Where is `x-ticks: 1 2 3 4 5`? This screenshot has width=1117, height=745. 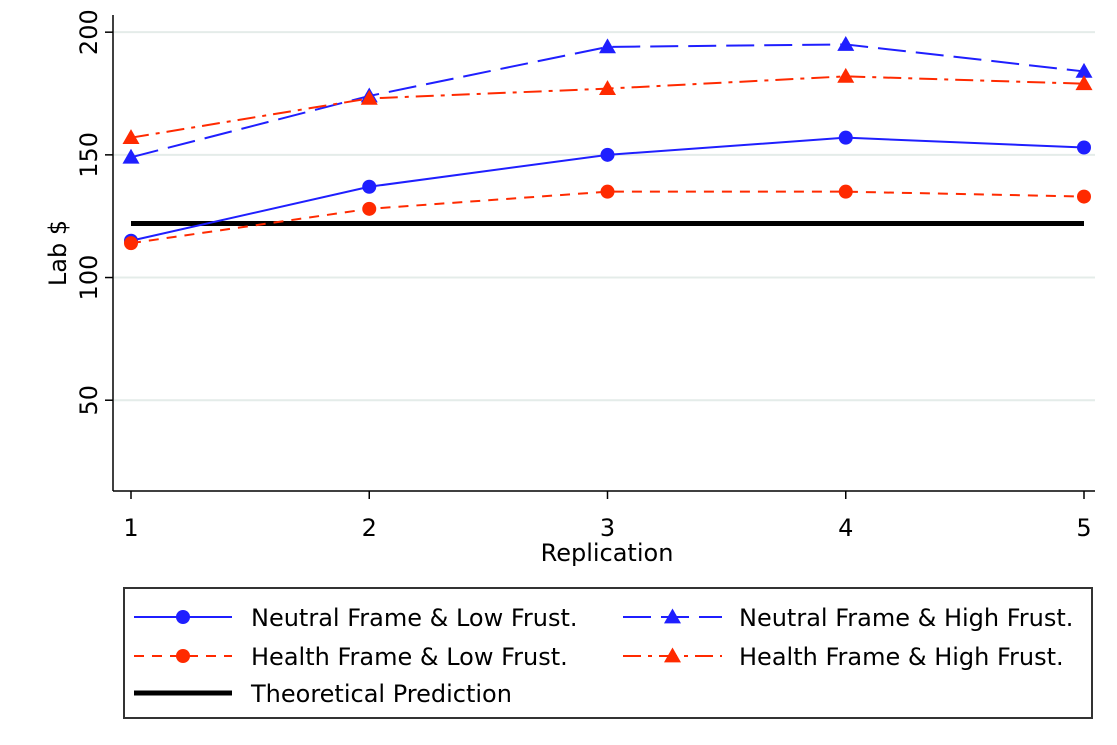 x-ticks: 1 2 3 4 5 is located at coordinates (607, 516).